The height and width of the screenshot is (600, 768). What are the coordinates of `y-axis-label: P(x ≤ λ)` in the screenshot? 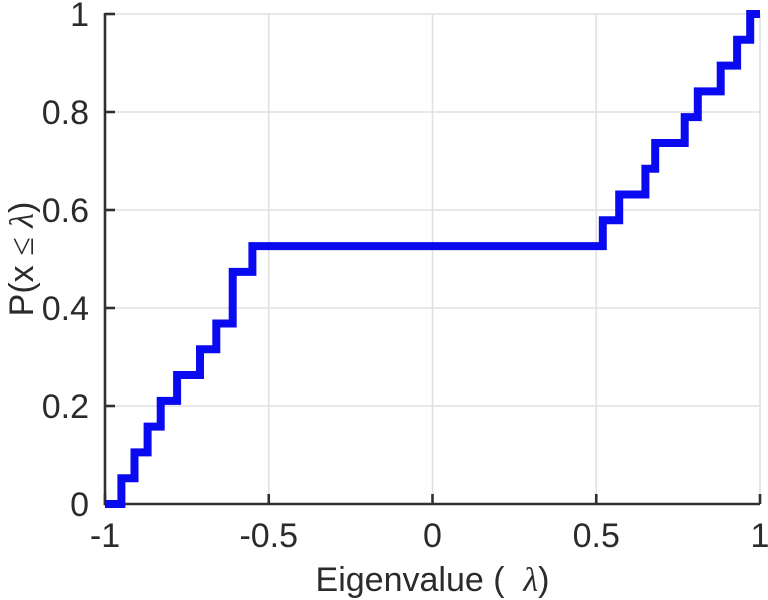 It's located at (22, 259).